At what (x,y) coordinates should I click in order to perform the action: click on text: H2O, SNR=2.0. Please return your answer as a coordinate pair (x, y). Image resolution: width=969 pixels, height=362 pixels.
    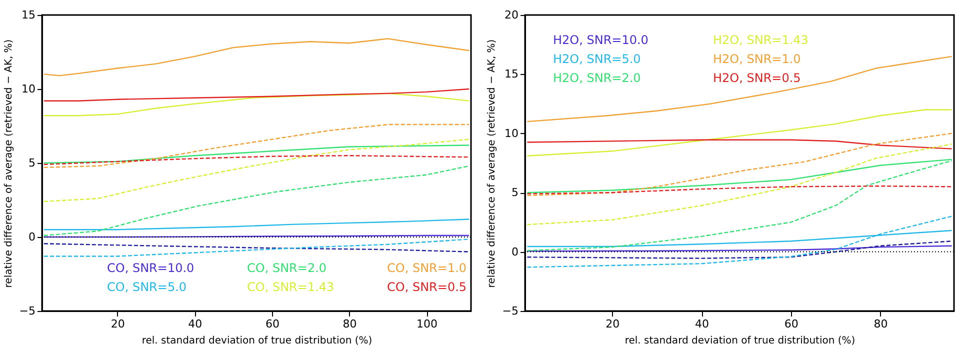
    Looking at the image, I should click on (597, 78).